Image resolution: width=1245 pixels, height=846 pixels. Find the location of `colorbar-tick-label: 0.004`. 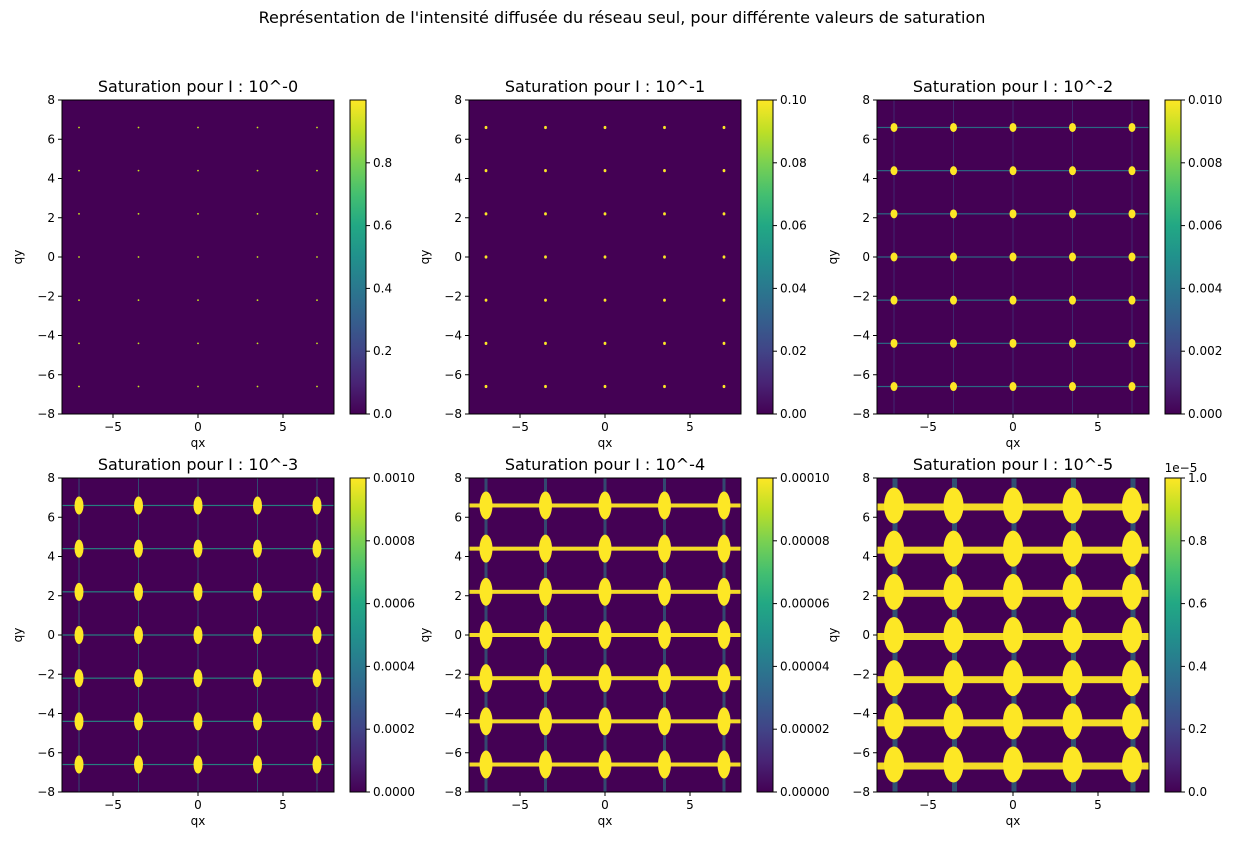

colorbar-tick-label: 0.004 is located at coordinates (1205, 288).